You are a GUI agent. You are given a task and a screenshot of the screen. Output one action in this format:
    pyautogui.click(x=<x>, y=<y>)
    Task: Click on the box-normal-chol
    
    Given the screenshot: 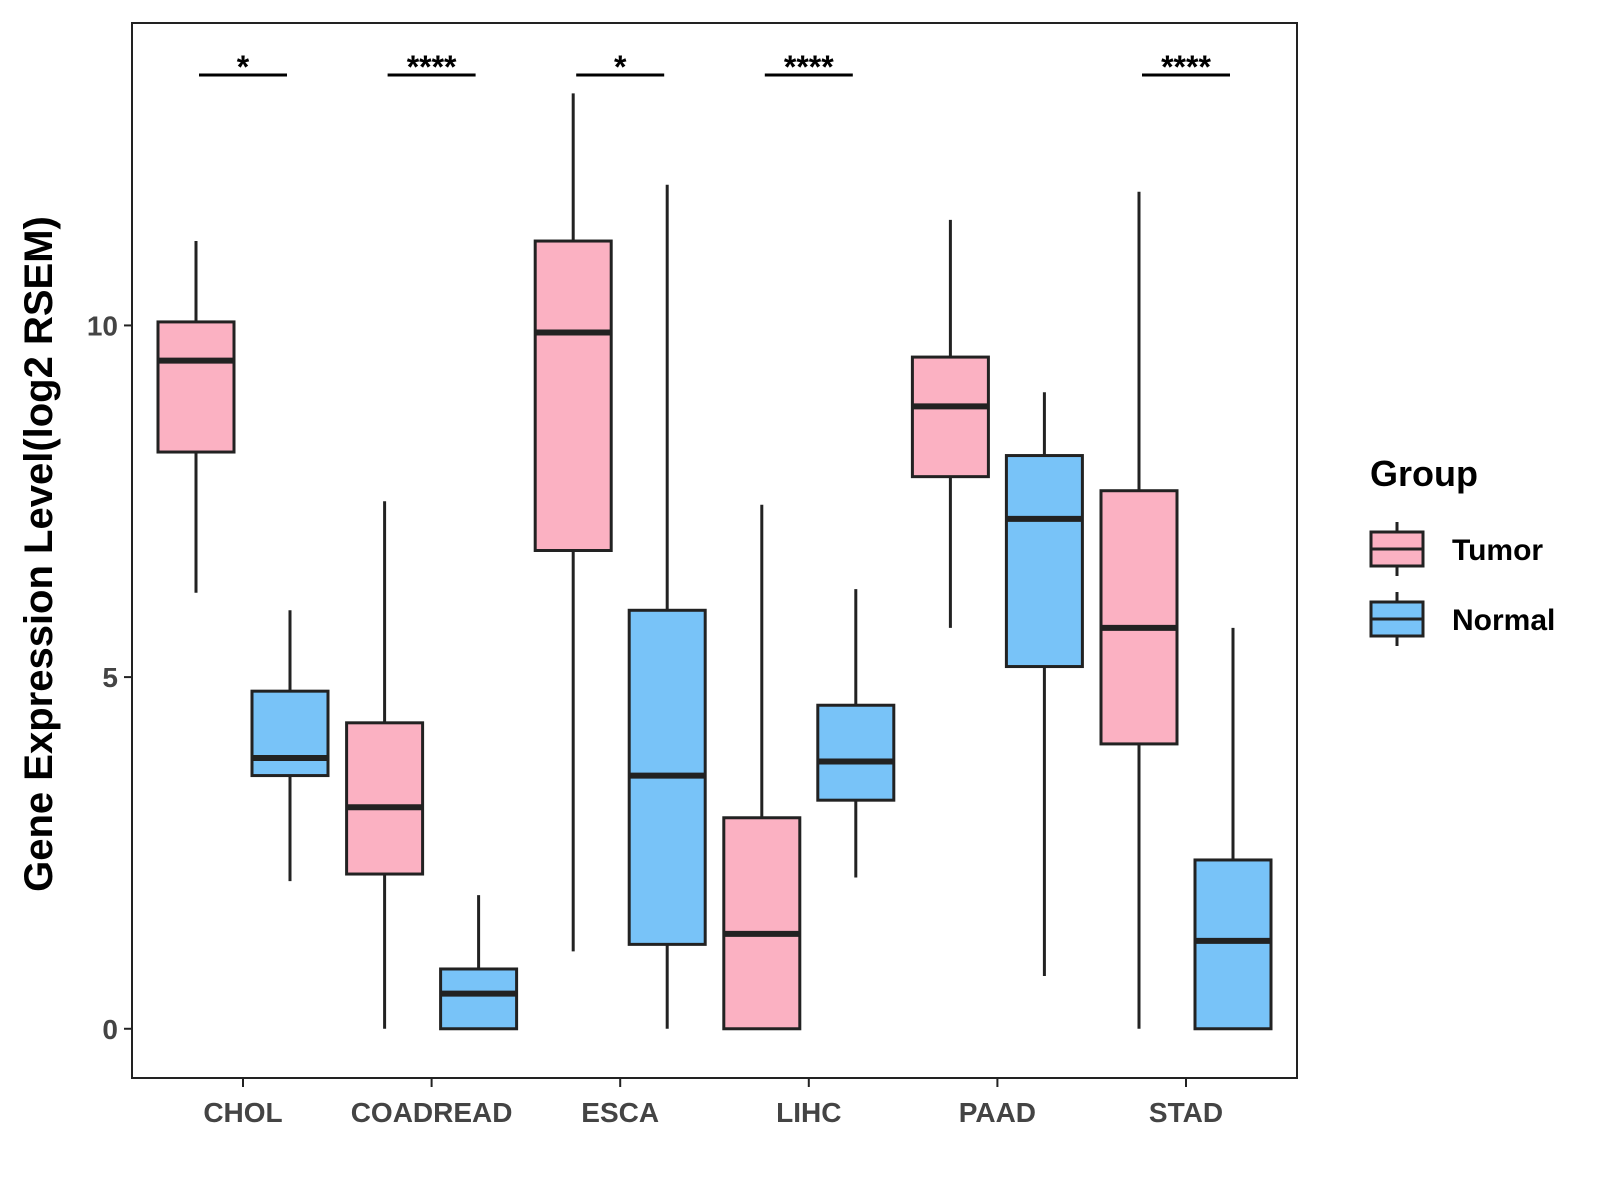 What is the action you would take?
    pyautogui.click(x=290, y=746)
    